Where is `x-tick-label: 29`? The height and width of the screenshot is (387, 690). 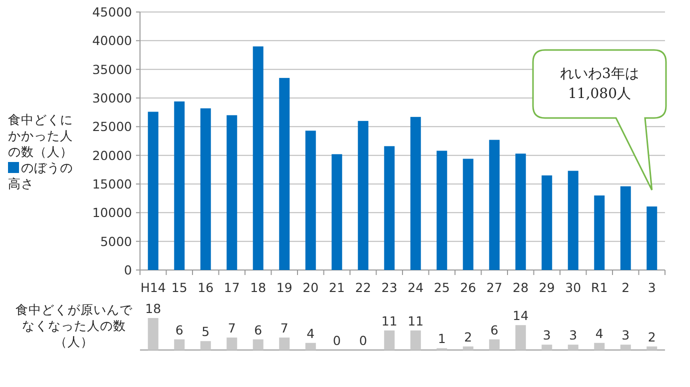 x-tick-label: 29 is located at coordinates (546, 287).